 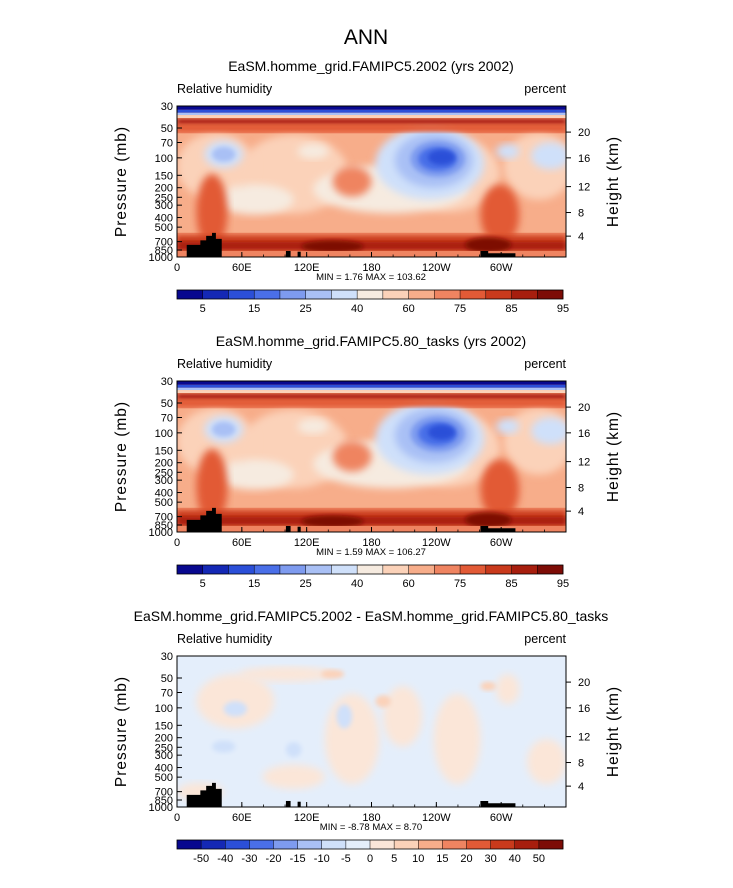 What do you see at coordinates (539, 859) in the screenshot?
I see `colorbar-label: 50` at bounding box center [539, 859].